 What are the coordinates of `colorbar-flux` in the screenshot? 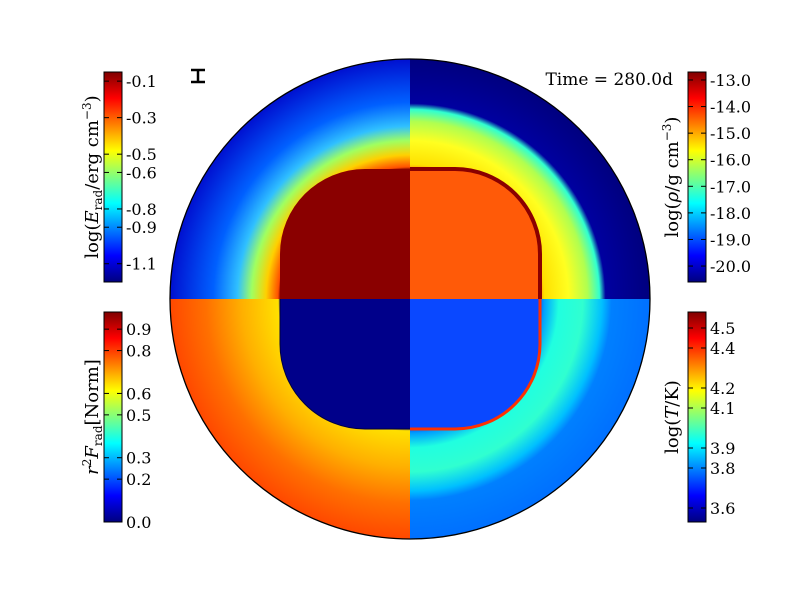 It's located at (113, 417).